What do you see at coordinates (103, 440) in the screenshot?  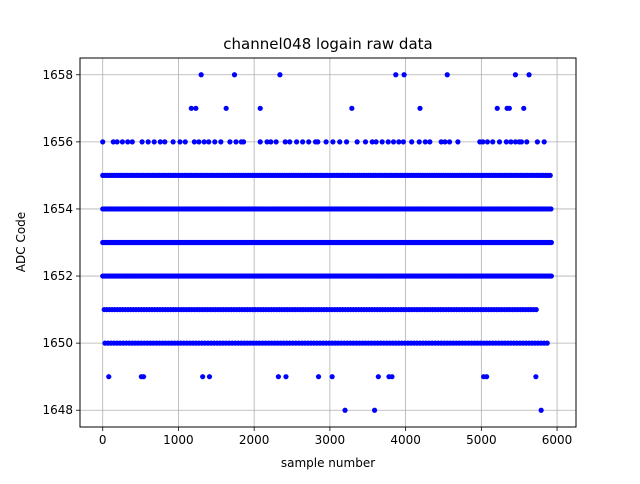 I see `x-tick-label: 0` at bounding box center [103, 440].